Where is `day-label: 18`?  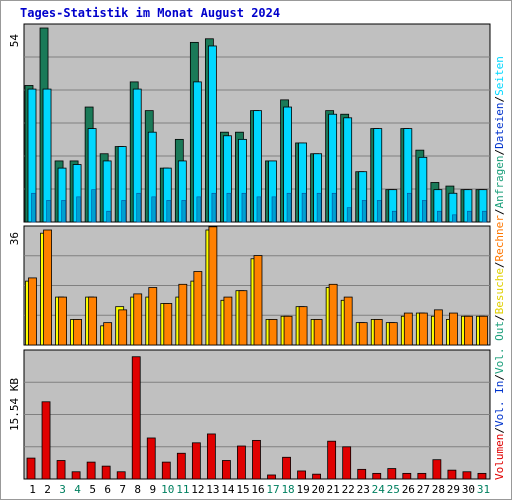
day-label: 18 is located at coordinates (287, 489).